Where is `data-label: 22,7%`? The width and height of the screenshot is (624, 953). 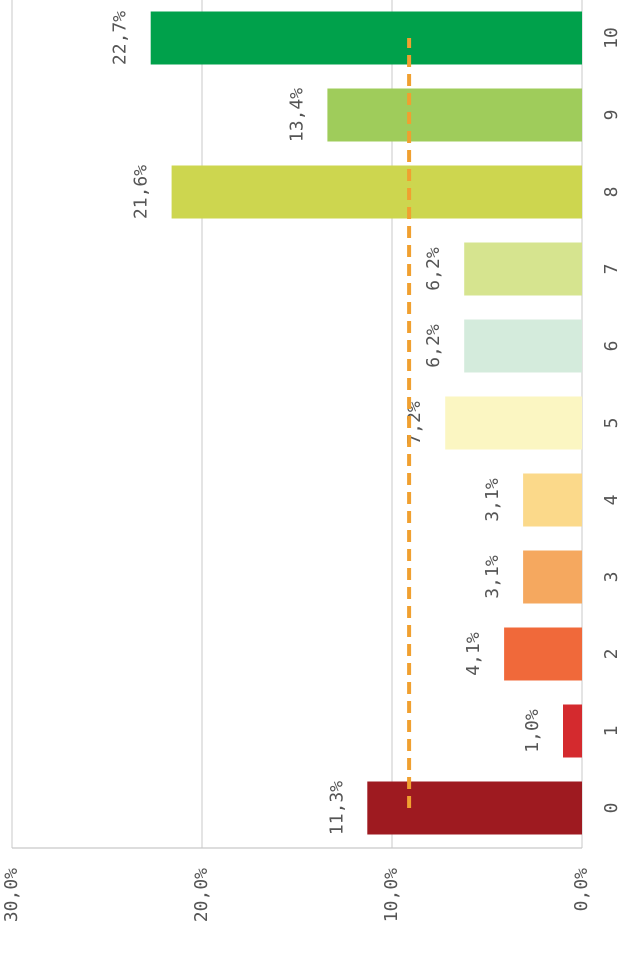 data-label: 22,7% is located at coordinates (120, 38).